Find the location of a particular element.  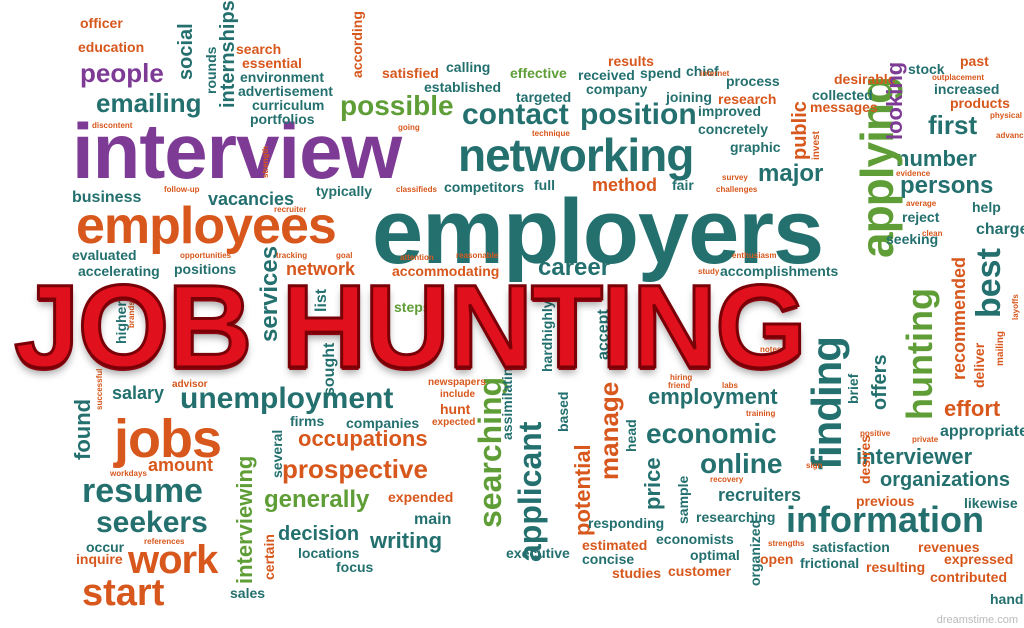

cloud-word-attention: attention is located at coordinates (417, 257).